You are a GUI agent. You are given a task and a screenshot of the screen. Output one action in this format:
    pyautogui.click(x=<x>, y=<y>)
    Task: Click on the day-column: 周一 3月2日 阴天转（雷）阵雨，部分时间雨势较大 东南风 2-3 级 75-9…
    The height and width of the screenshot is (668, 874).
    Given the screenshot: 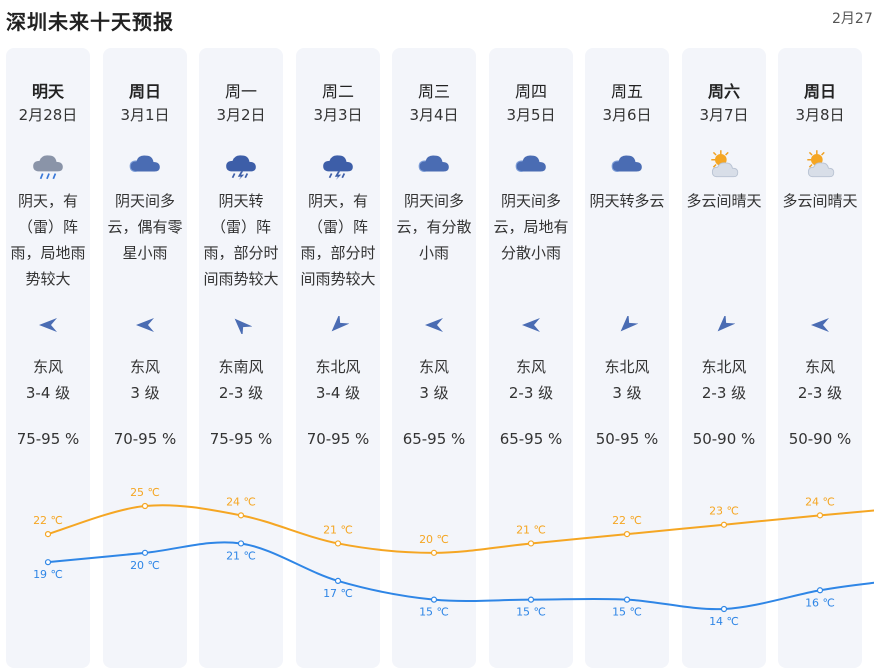 What is the action you would take?
    pyautogui.click(x=241, y=358)
    